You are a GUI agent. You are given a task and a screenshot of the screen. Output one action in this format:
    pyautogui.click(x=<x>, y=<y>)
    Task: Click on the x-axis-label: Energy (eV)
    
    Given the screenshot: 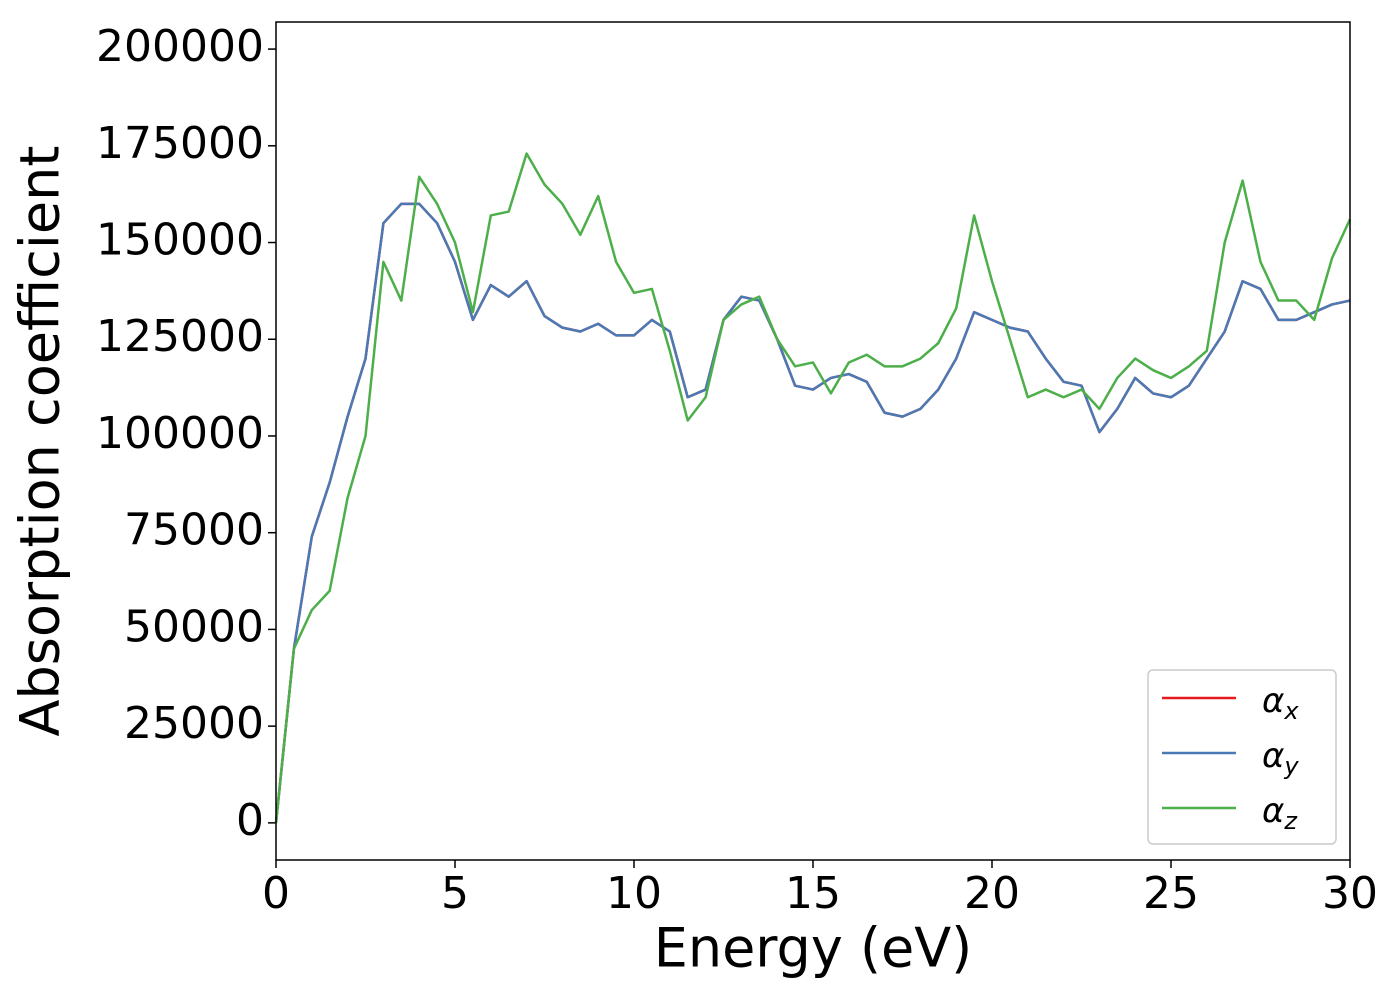 What is the action you would take?
    pyautogui.click(x=813, y=948)
    